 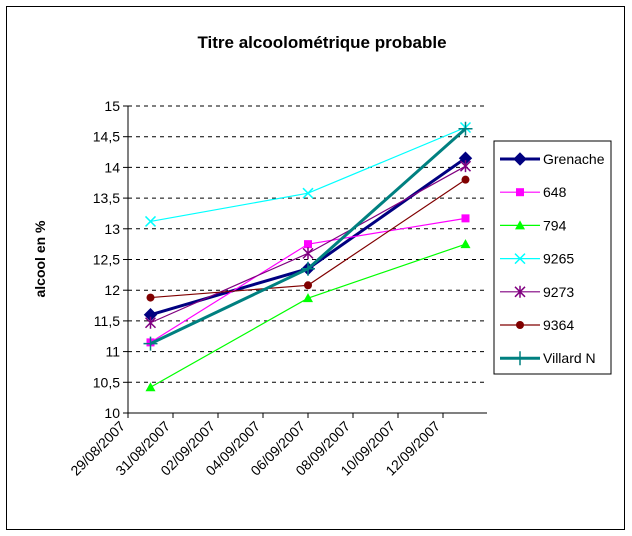 I want to click on legend-item: Villard N, so click(x=548, y=358).